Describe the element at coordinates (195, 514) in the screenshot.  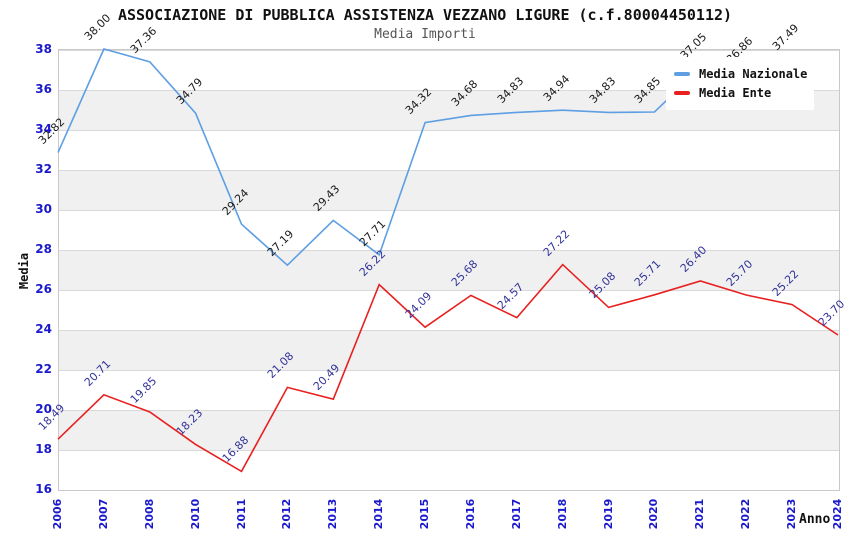
I see `x-tick-label: 2010` at that location.